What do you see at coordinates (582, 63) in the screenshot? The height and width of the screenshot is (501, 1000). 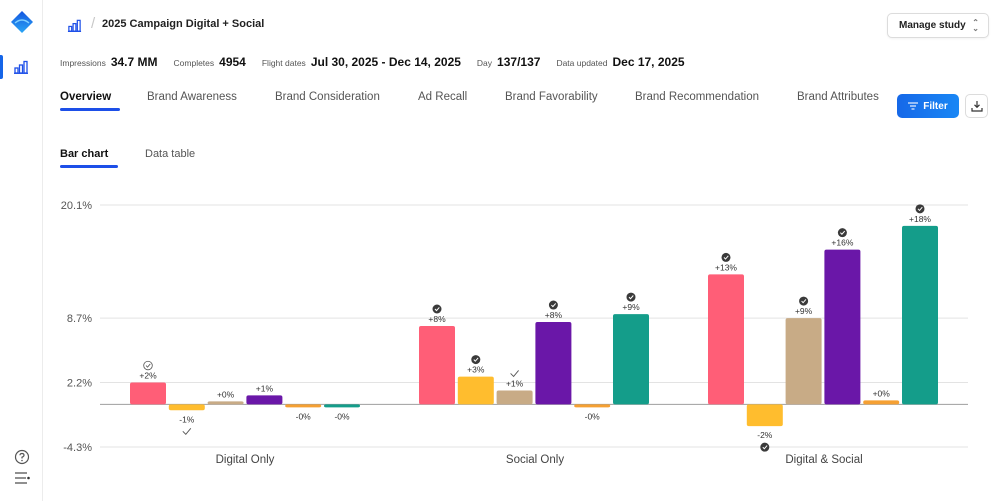 I see `stat-label-data-updated: Data updated` at bounding box center [582, 63].